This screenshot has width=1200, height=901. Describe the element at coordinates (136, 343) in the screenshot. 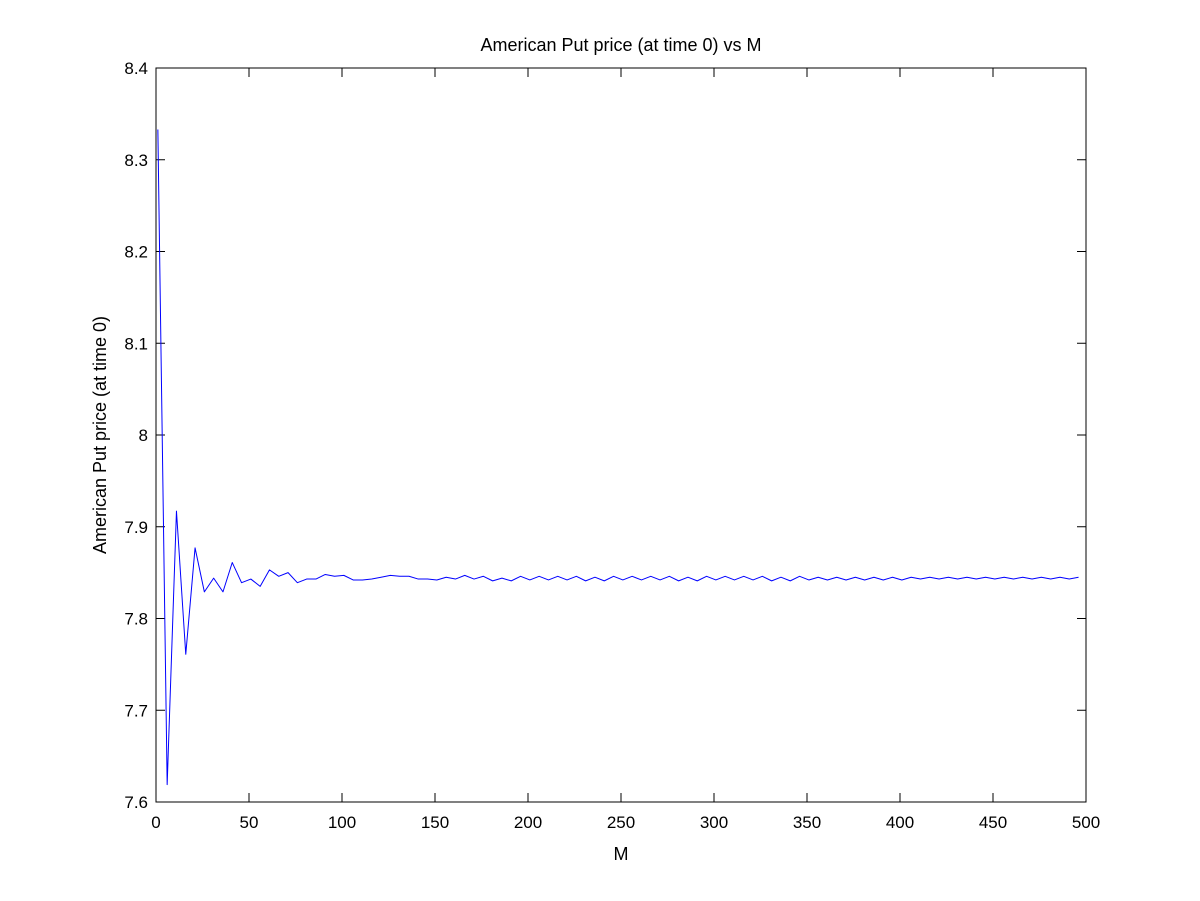

I see `y-tick-label-5: 8.1` at that location.